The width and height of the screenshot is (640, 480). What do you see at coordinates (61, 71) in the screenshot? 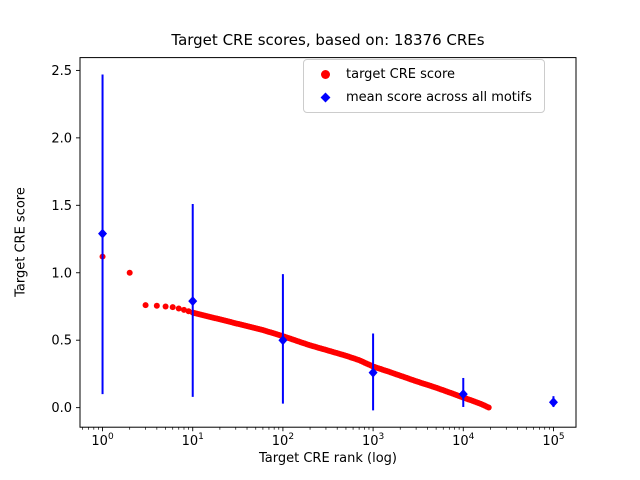
I see `y-tick-label: 2.5` at bounding box center [61, 71].